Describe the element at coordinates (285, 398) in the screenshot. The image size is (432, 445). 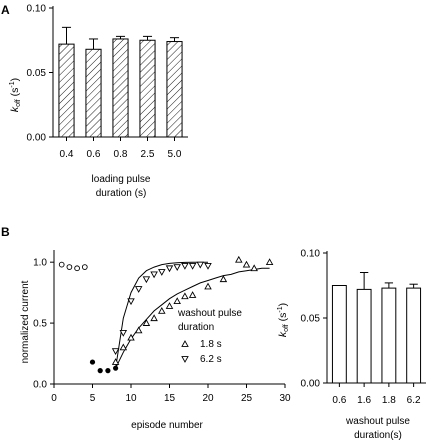
I see `x-tick-label: 30` at that location.